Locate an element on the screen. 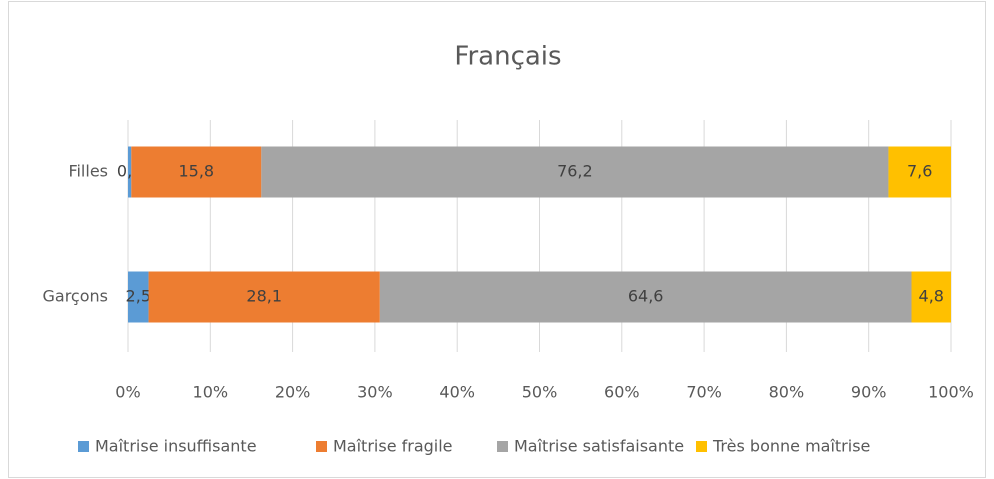 The image size is (994, 479). legend-label: Maîtrise satisfaisante is located at coordinates (599, 446).